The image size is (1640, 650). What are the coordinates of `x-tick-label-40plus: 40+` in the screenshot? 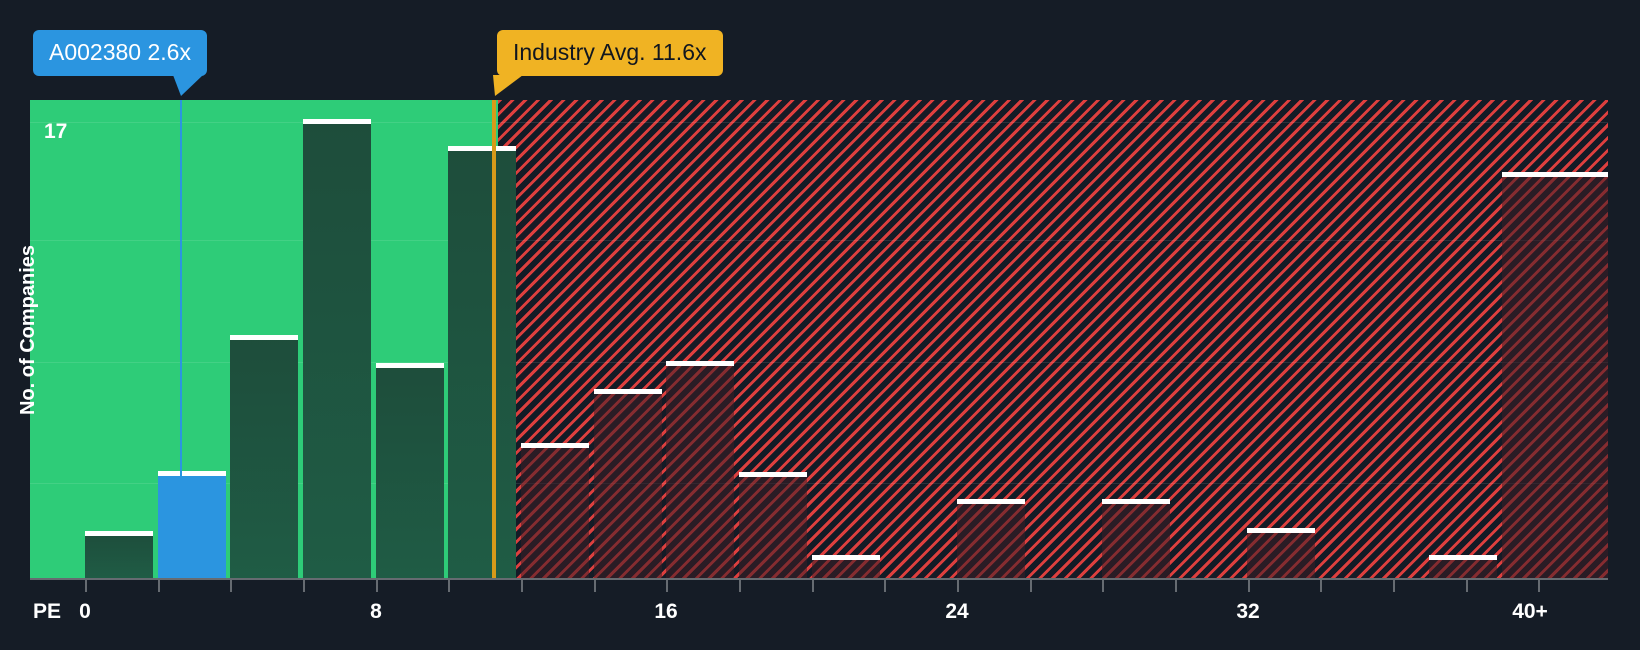 It's located at (1530, 611).